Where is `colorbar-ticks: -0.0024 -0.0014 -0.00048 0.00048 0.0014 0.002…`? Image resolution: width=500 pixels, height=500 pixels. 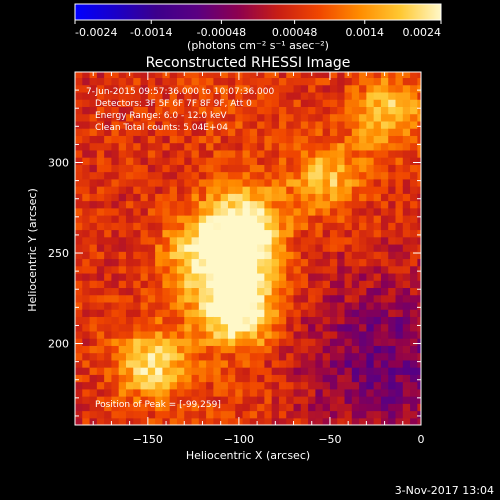 colorbar-ticks: -0.0024 -0.0014 -0.00048 0.00048 0.0014 0.002… is located at coordinates (258, 29).